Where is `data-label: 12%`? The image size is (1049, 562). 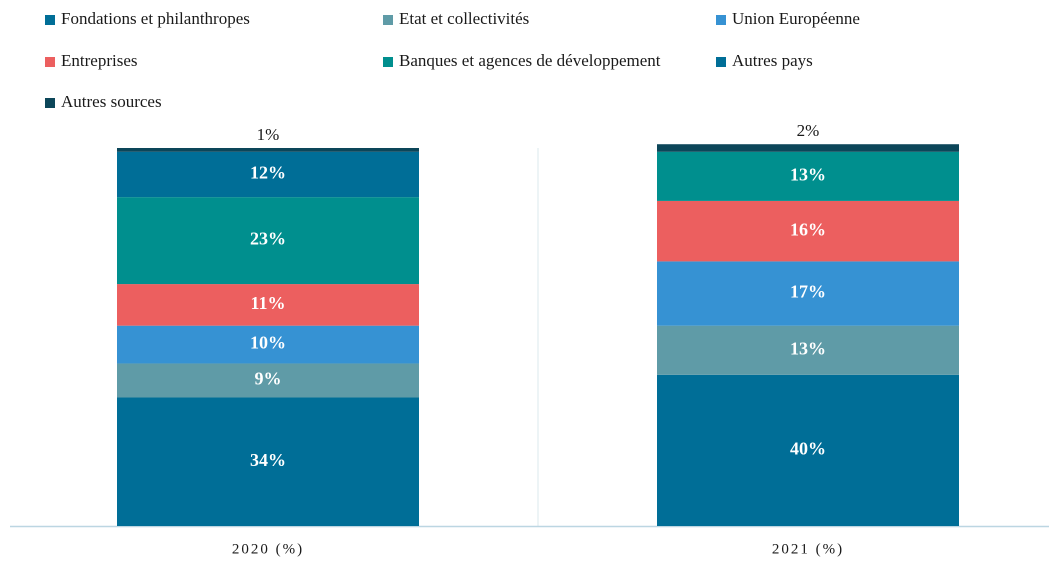 data-label: 12% is located at coordinates (268, 173).